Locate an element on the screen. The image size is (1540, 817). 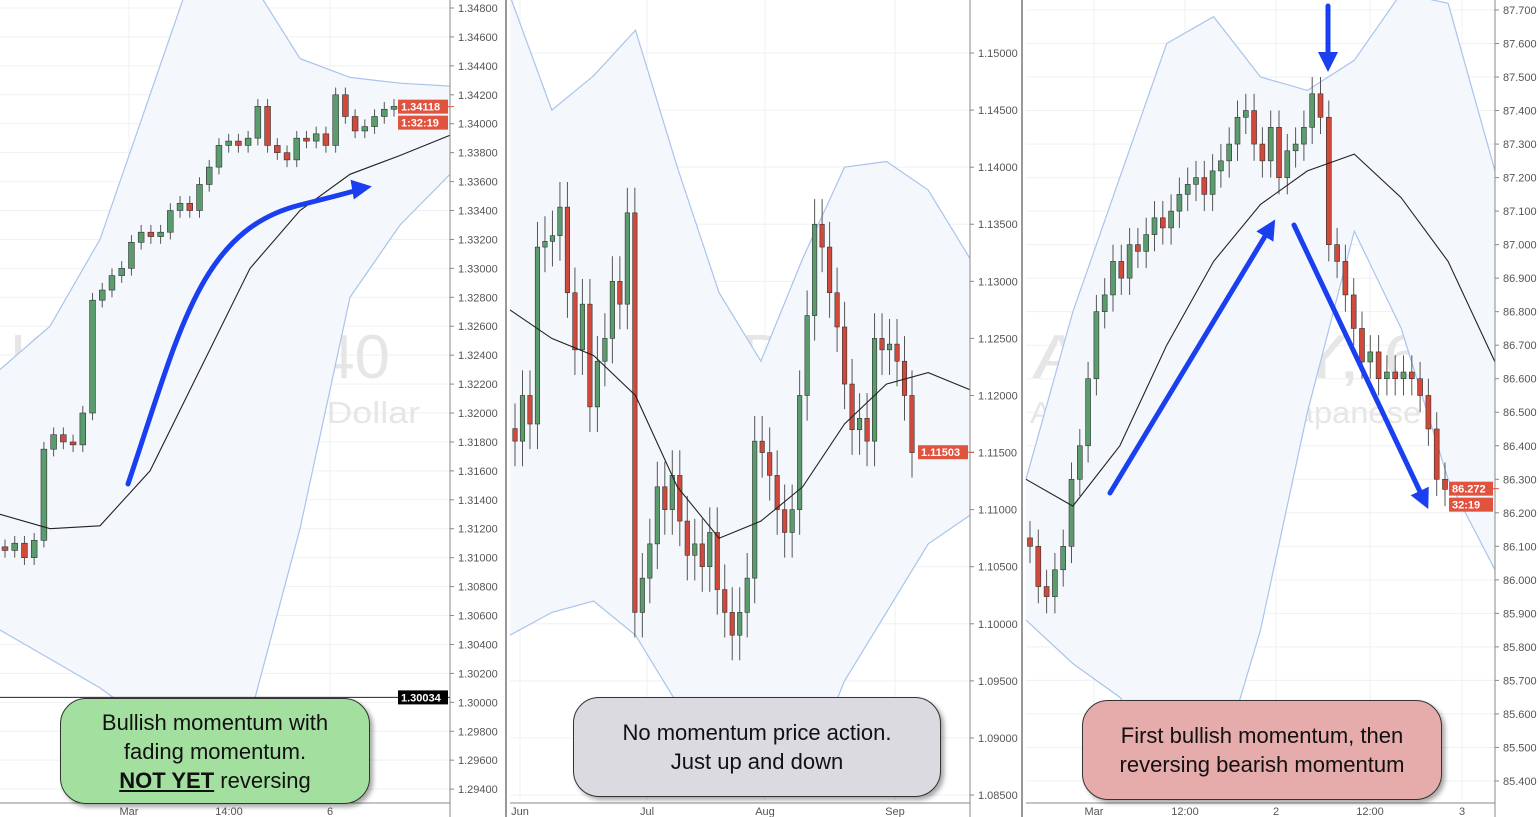
y-tick-label: 1.13000 is located at coordinates (998, 282).